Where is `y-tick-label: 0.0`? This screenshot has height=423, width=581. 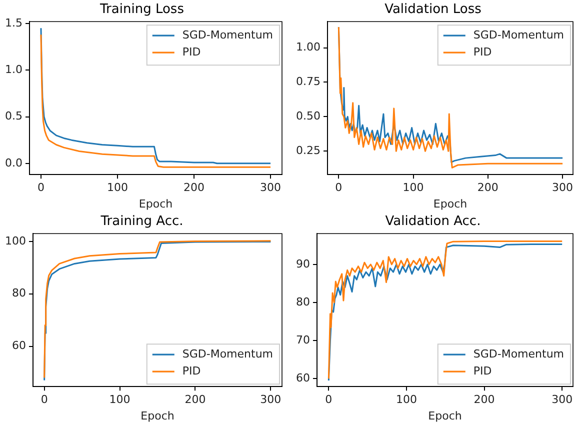 y-tick-label: 0.0 is located at coordinates (13, 163).